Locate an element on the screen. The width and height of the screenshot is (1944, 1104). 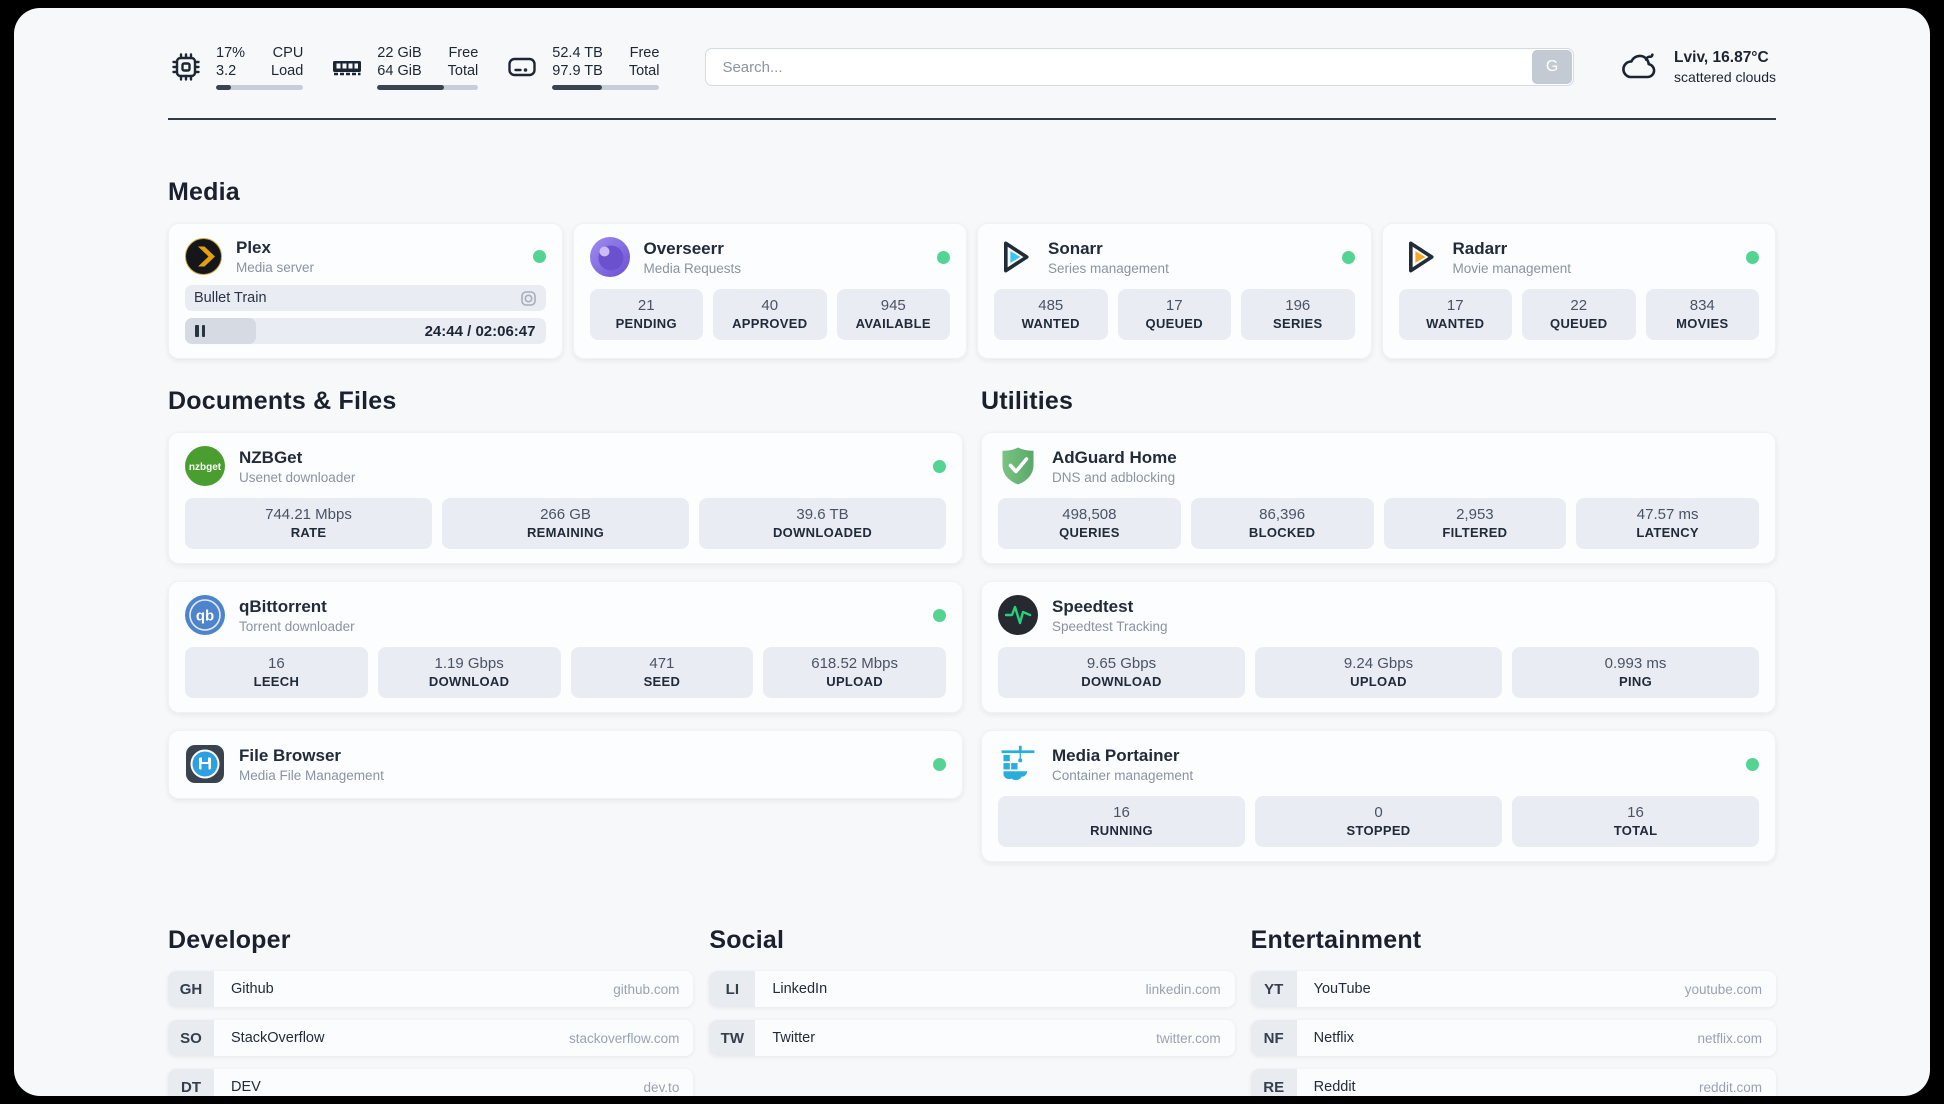
qbittorrent-icon: qb is located at coordinates (205, 615).